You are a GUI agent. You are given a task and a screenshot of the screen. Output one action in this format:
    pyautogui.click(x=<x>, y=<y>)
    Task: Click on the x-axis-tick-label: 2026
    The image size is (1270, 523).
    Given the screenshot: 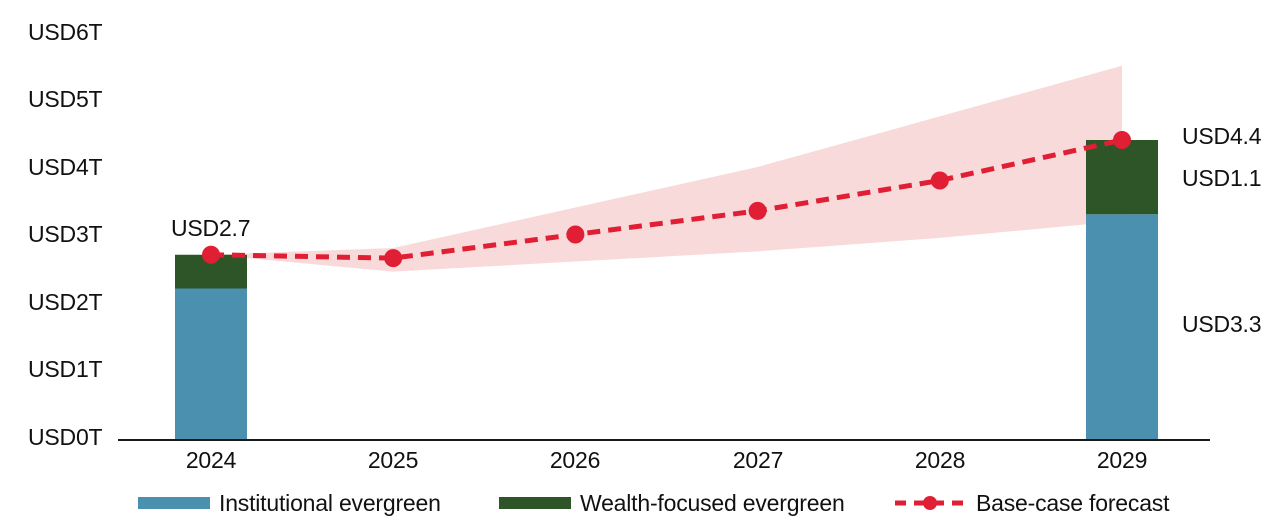 What is the action you would take?
    pyautogui.click(x=575, y=460)
    